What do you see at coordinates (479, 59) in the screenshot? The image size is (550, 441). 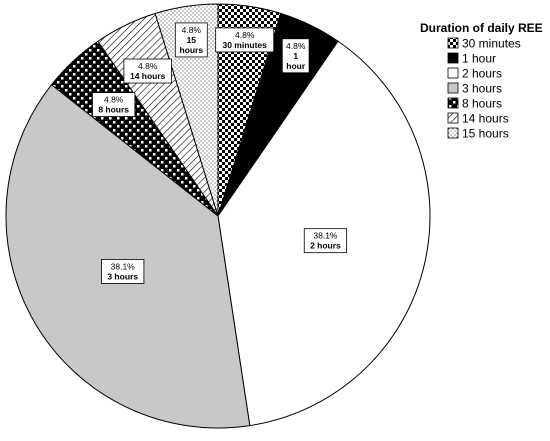 I see `legend-label: 1 hour` at bounding box center [479, 59].